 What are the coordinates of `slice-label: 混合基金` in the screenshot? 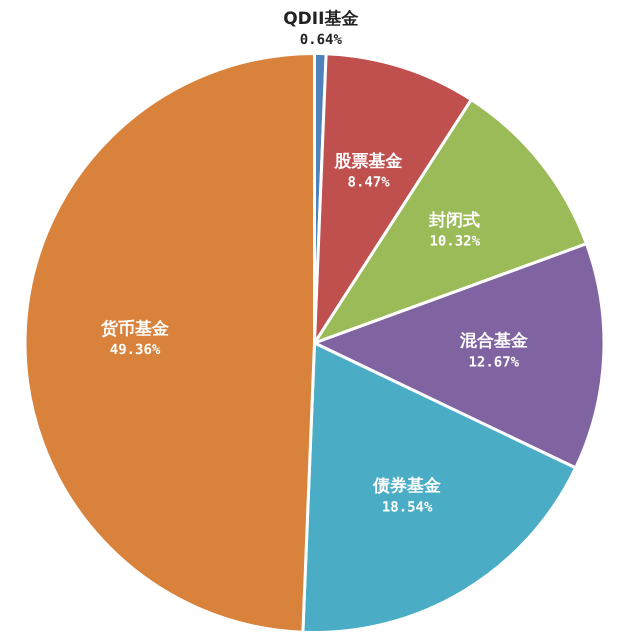 It's located at (493, 341).